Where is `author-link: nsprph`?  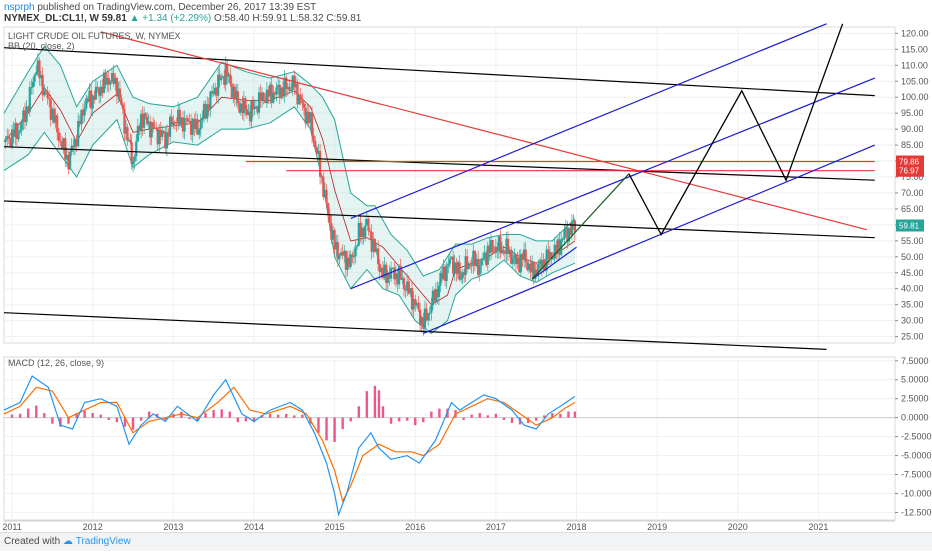
author-link: nsprph is located at coordinates (19, 7).